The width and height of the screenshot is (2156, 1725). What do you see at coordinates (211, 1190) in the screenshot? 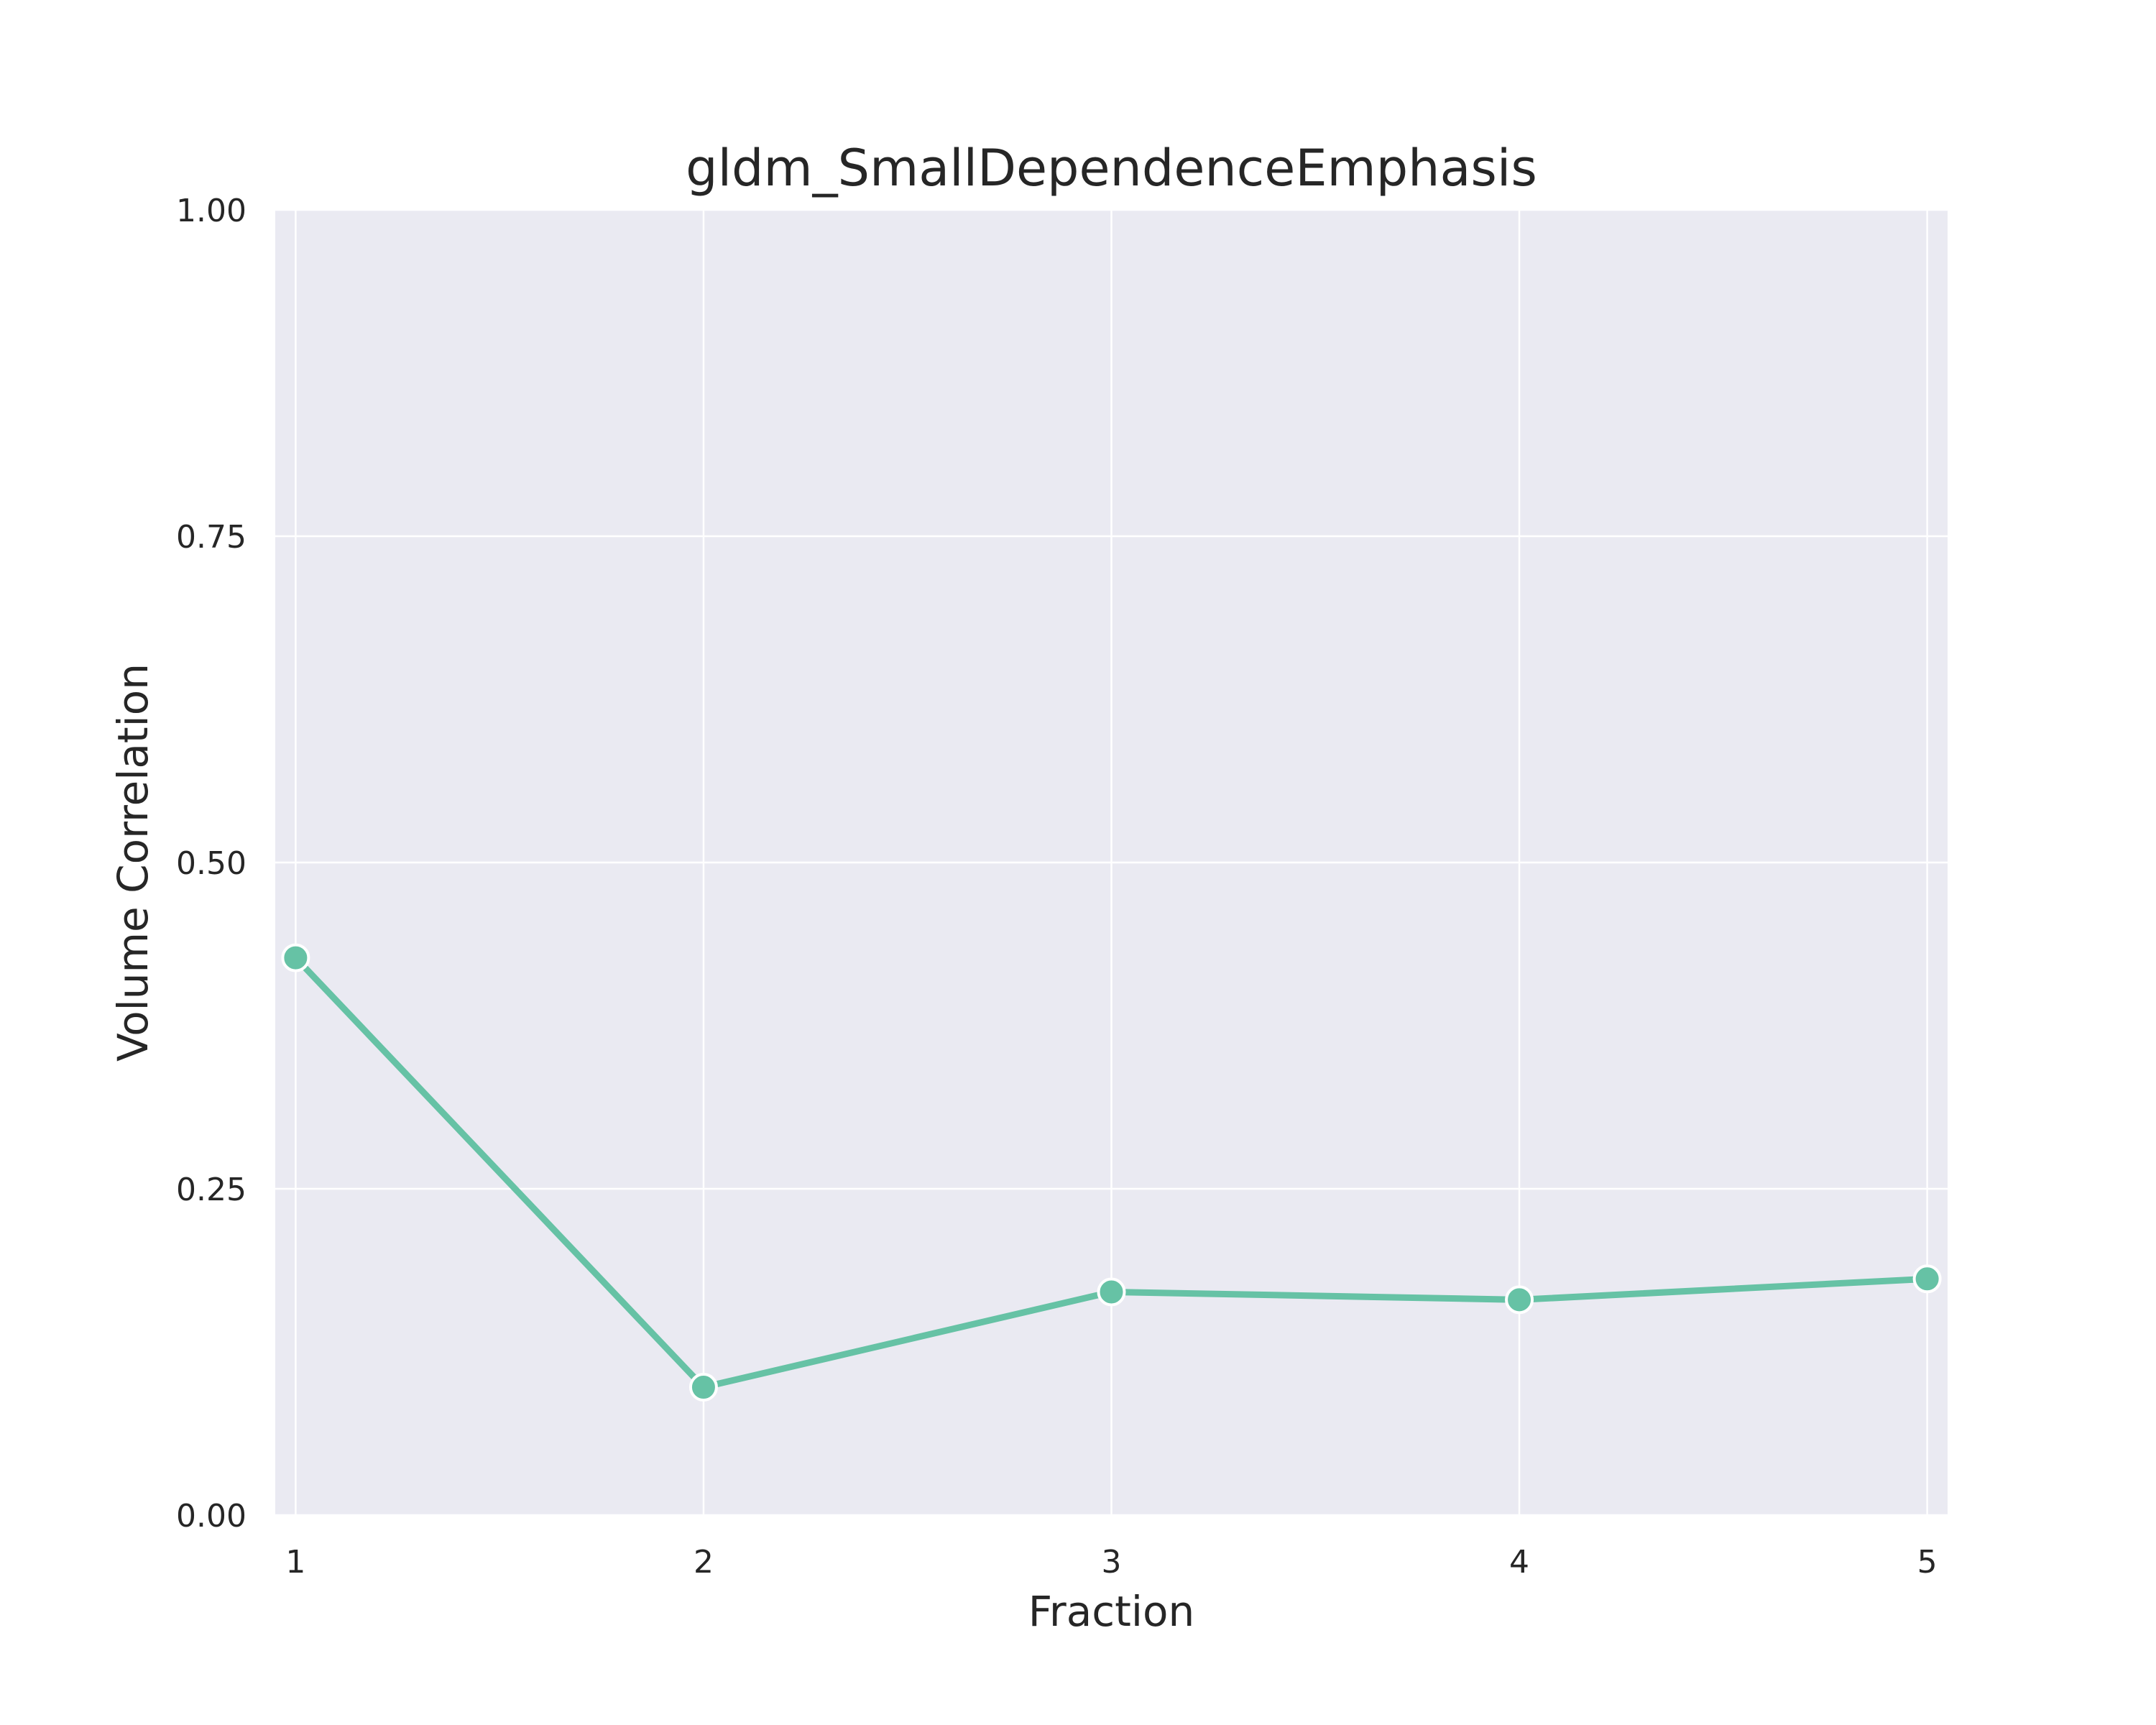
I see `y-tick-label: 0.25` at bounding box center [211, 1190].